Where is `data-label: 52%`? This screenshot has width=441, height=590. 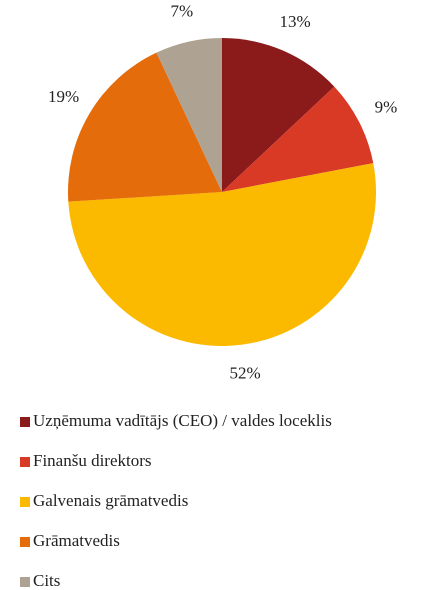 data-label: 52% is located at coordinates (244, 372).